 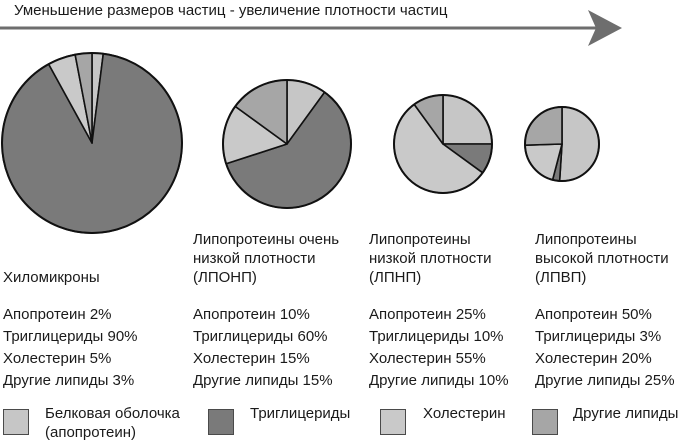 What do you see at coordinates (57, 314) in the screenshot?
I see `composition-line: Апопротеин 2%` at bounding box center [57, 314].